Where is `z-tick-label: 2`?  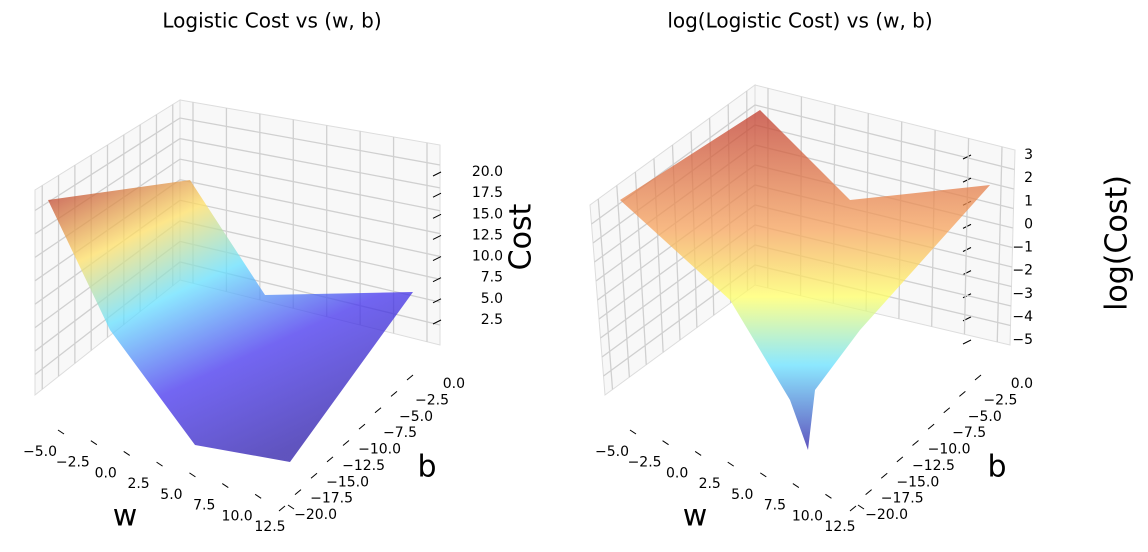 z-tick-label: 2 is located at coordinates (1028, 178).